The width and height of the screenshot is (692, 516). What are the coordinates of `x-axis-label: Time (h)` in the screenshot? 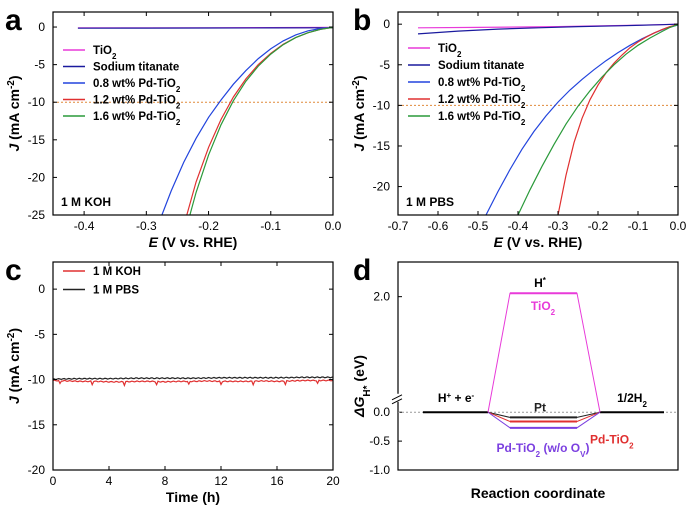 It's located at (193, 497).